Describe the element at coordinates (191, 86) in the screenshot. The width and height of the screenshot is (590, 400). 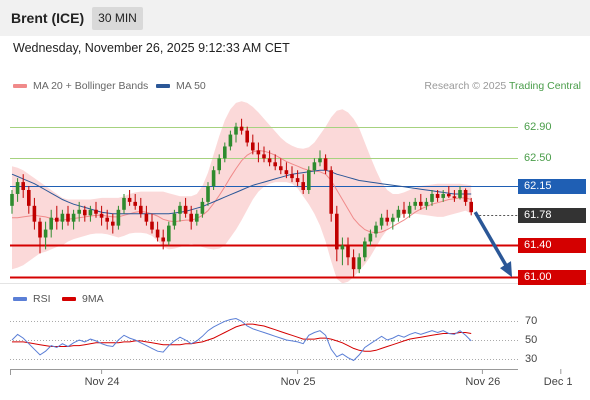
I see `ma50-label: MA 50` at that location.